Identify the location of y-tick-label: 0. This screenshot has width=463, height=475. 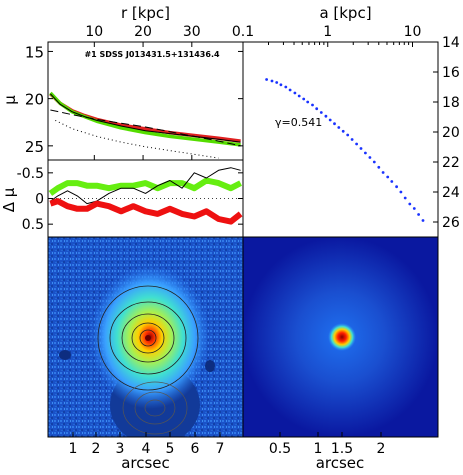
(39, 200).